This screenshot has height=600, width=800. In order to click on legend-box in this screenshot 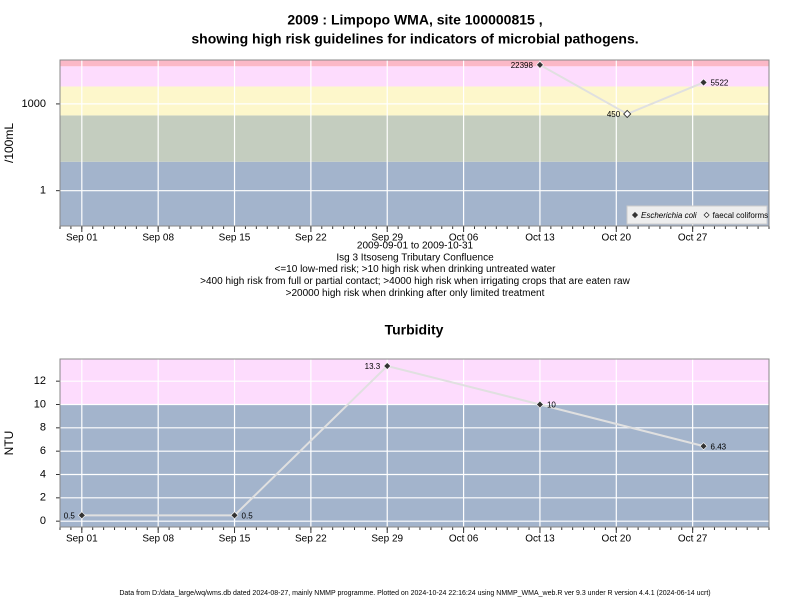, I will do `click(697, 215)`.